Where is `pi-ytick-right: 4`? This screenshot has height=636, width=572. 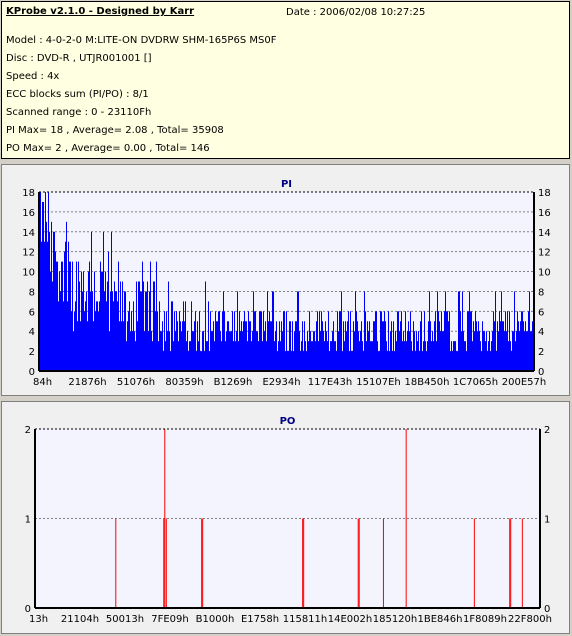 pi-ytick-right: 4 is located at coordinates (541, 332).